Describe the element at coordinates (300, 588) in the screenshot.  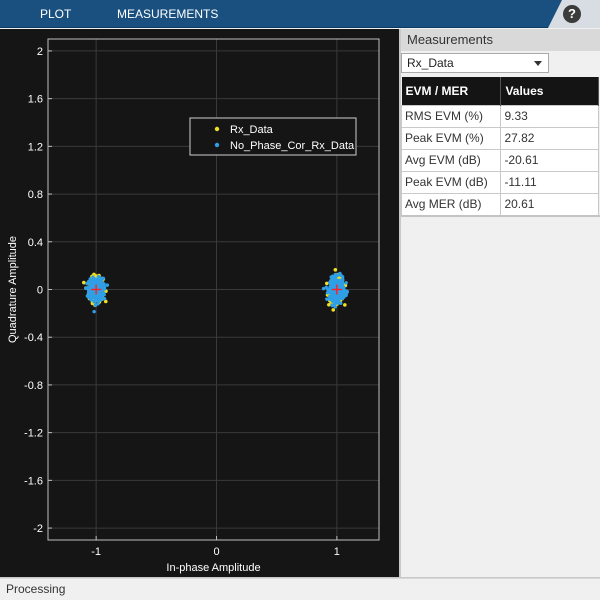
I see `status-bar: Processing` at that location.